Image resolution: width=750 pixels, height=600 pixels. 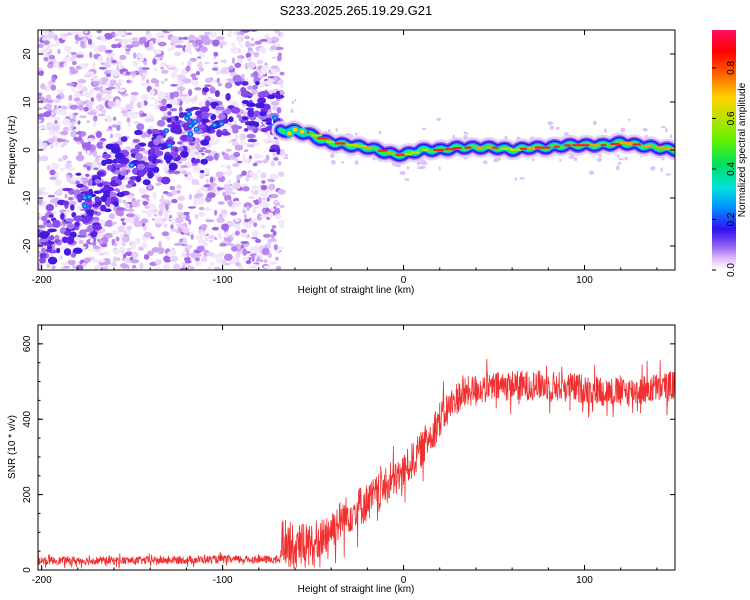 I want to click on snr-x-label: Height of straight line (km), so click(x=356, y=589).